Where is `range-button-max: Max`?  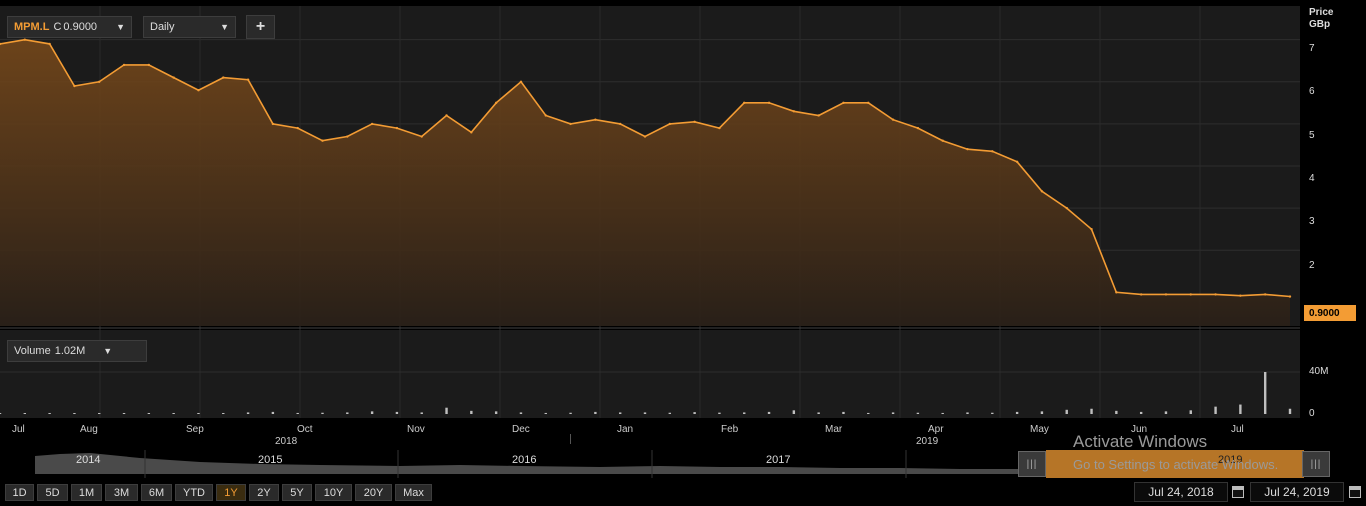 range-button-max: Max is located at coordinates (413, 492).